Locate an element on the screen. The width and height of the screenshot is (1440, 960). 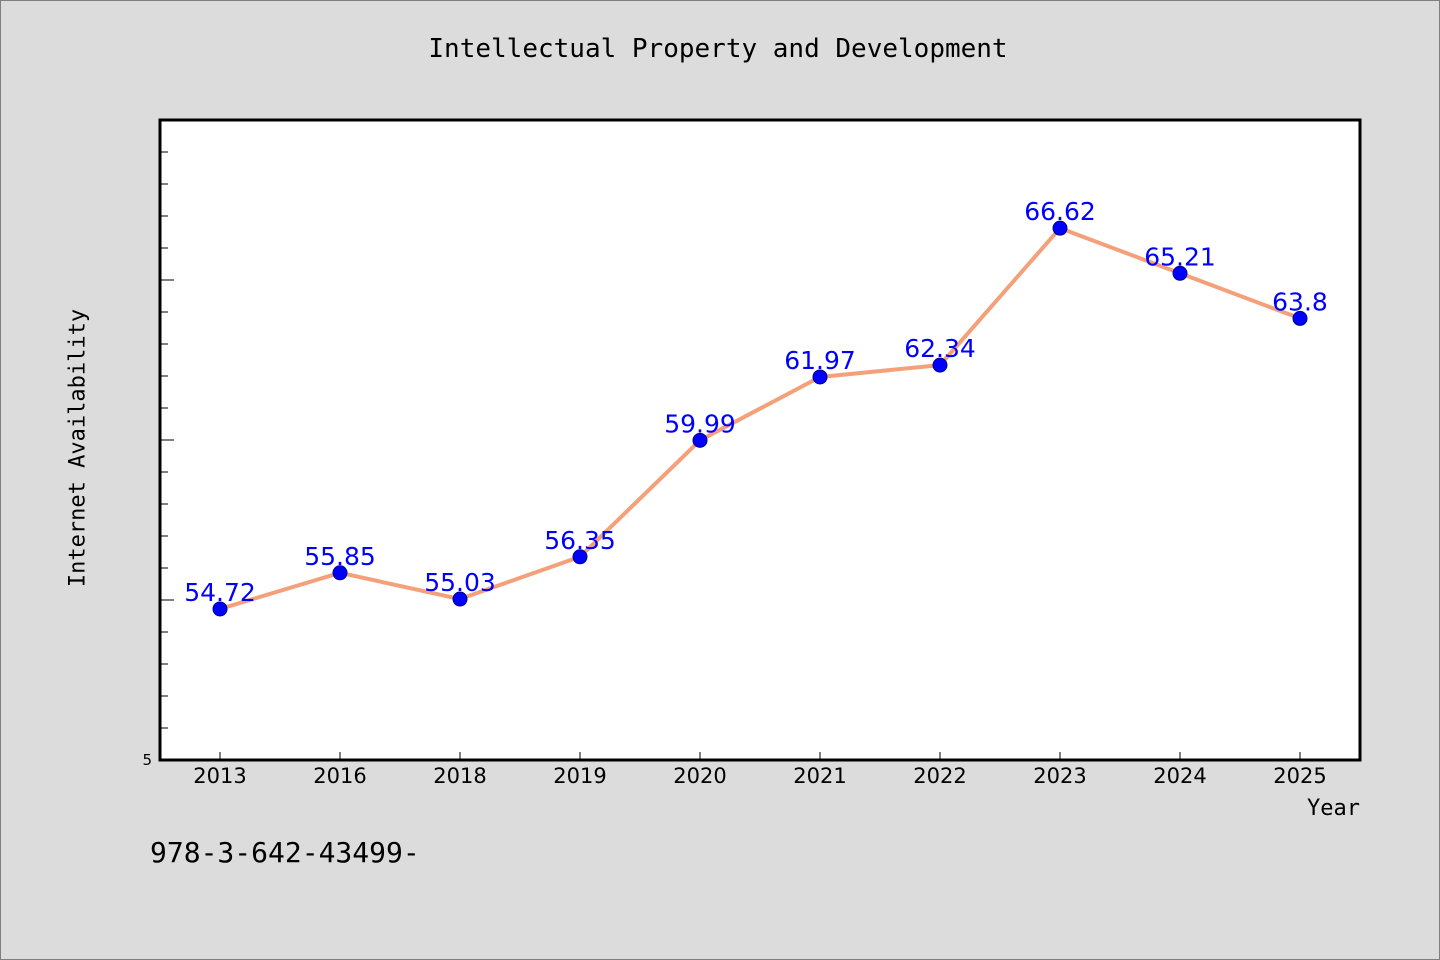
data-label: 54.72 is located at coordinates (220, 592).